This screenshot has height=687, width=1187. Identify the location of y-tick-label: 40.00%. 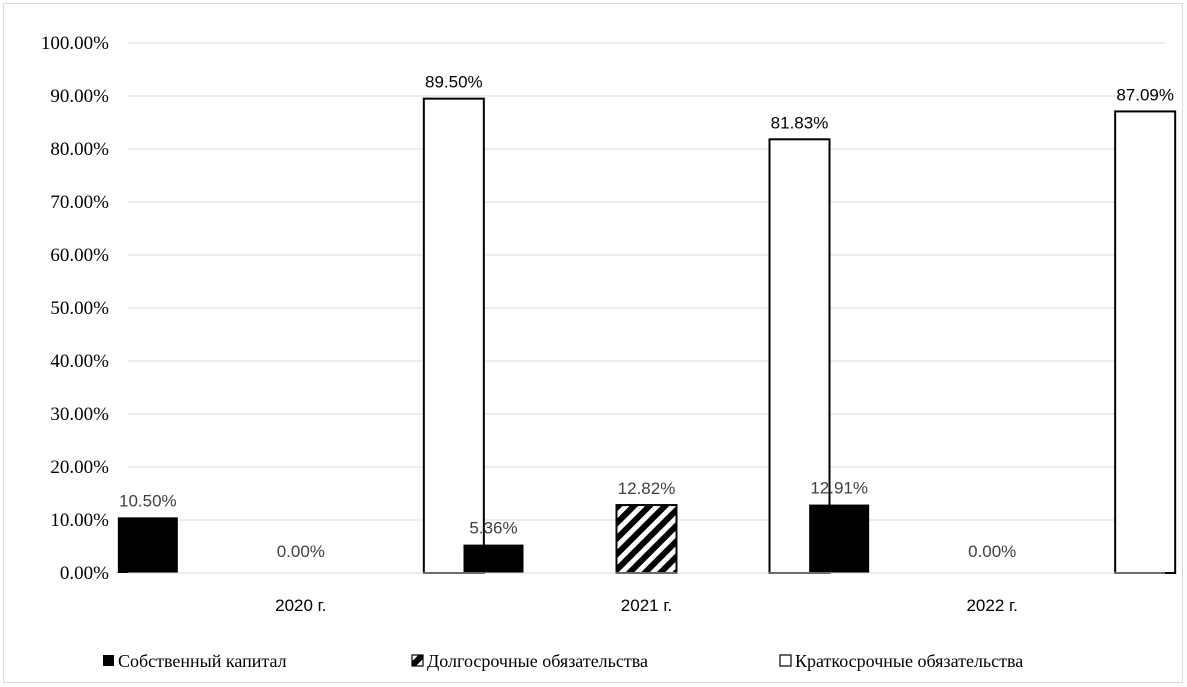
(79, 361).